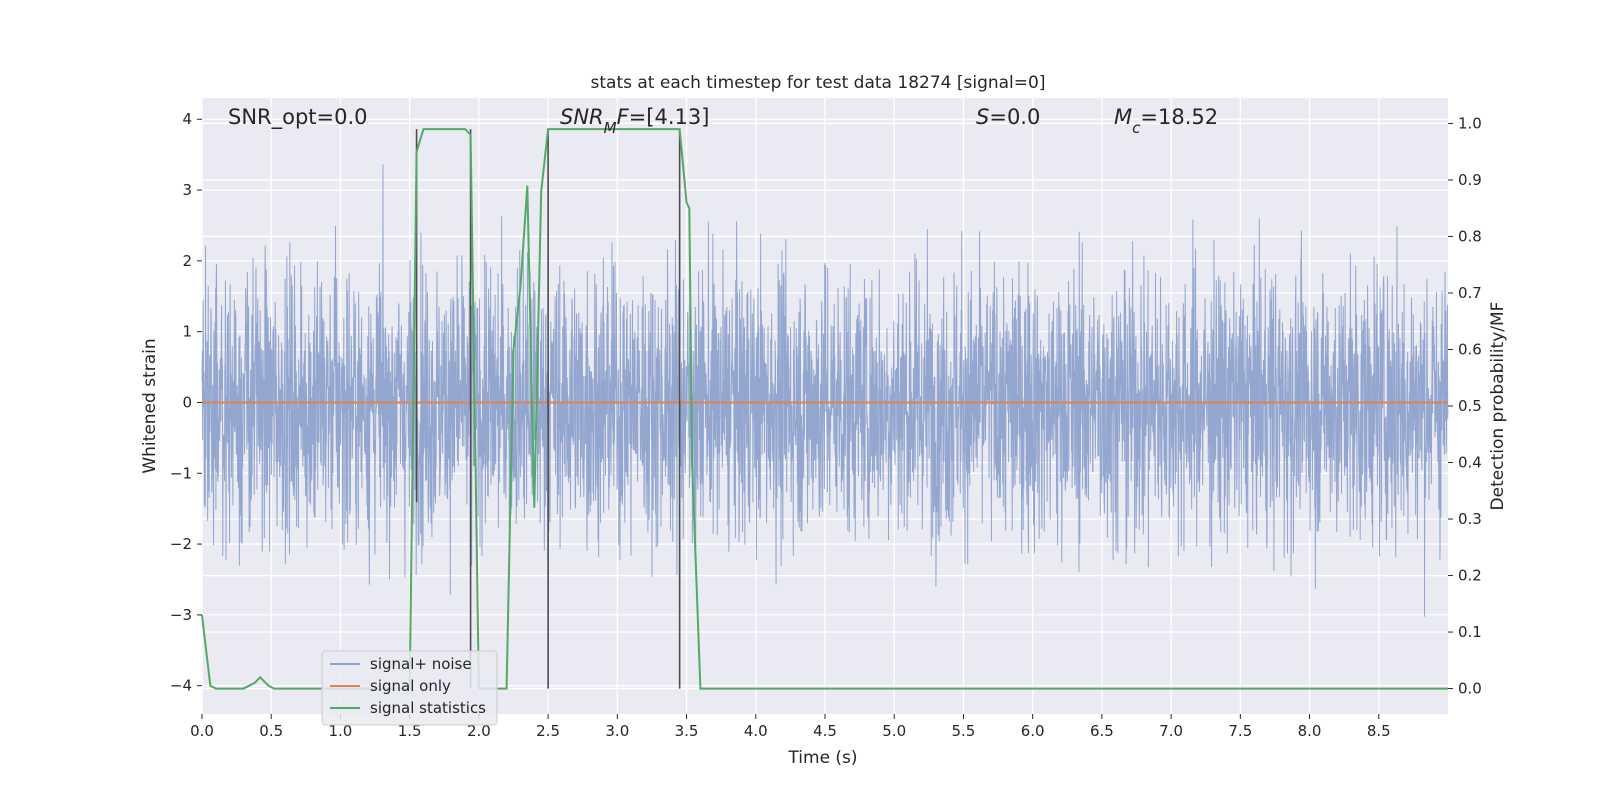 This screenshot has height=800, width=1600. What do you see at coordinates (1171, 731) in the screenshot?
I see `x-tick-label: 7.0` at bounding box center [1171, 731].